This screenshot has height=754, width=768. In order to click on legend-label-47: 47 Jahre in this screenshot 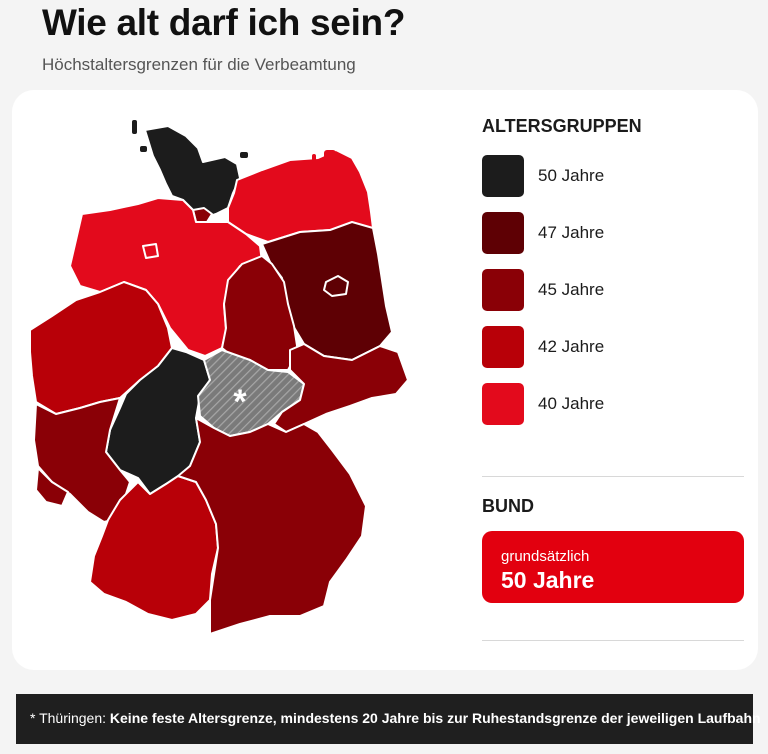, I will do `click(571, 232)`.